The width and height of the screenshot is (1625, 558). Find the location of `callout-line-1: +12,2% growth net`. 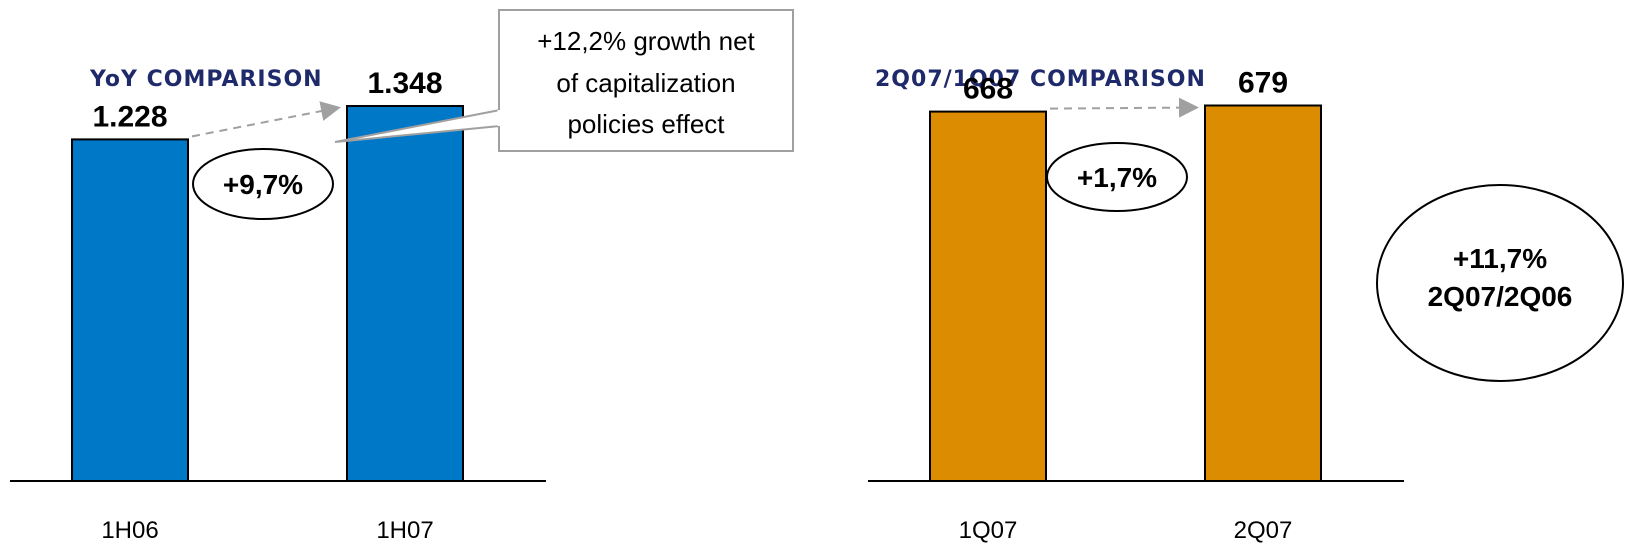

callout-line-1: +12,2% growth net is located at coordinates (646, 41).